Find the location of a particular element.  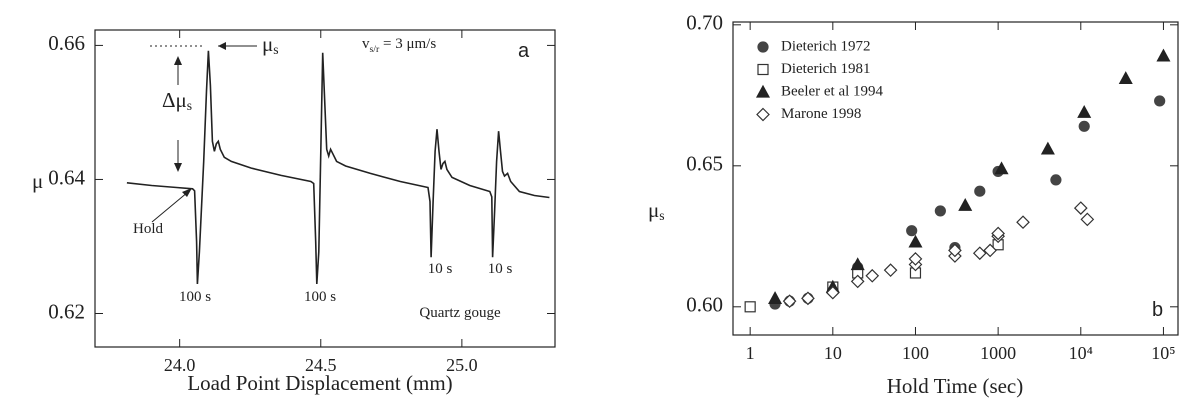

y-tick-label: 0.66 is located at coordinates (66, 43).